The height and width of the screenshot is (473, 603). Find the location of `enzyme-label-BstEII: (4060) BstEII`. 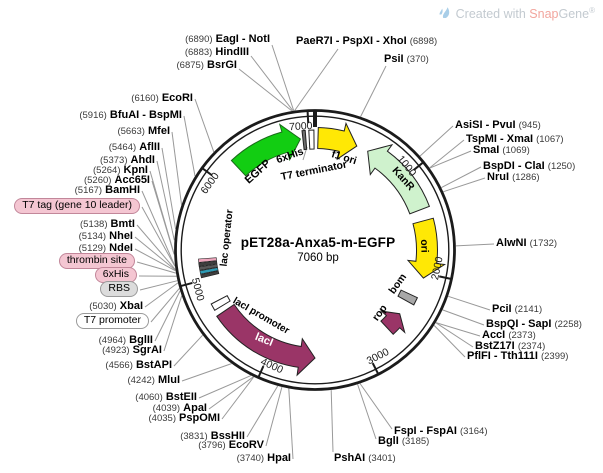

enzyme-label-BstEII: (4060) BstEII is located at coordinates (166, 397).